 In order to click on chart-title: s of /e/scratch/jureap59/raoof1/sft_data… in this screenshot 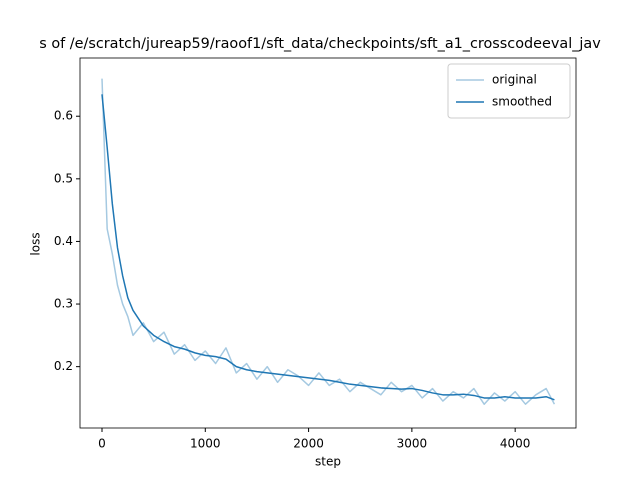, I will do `click(320, 44)`.